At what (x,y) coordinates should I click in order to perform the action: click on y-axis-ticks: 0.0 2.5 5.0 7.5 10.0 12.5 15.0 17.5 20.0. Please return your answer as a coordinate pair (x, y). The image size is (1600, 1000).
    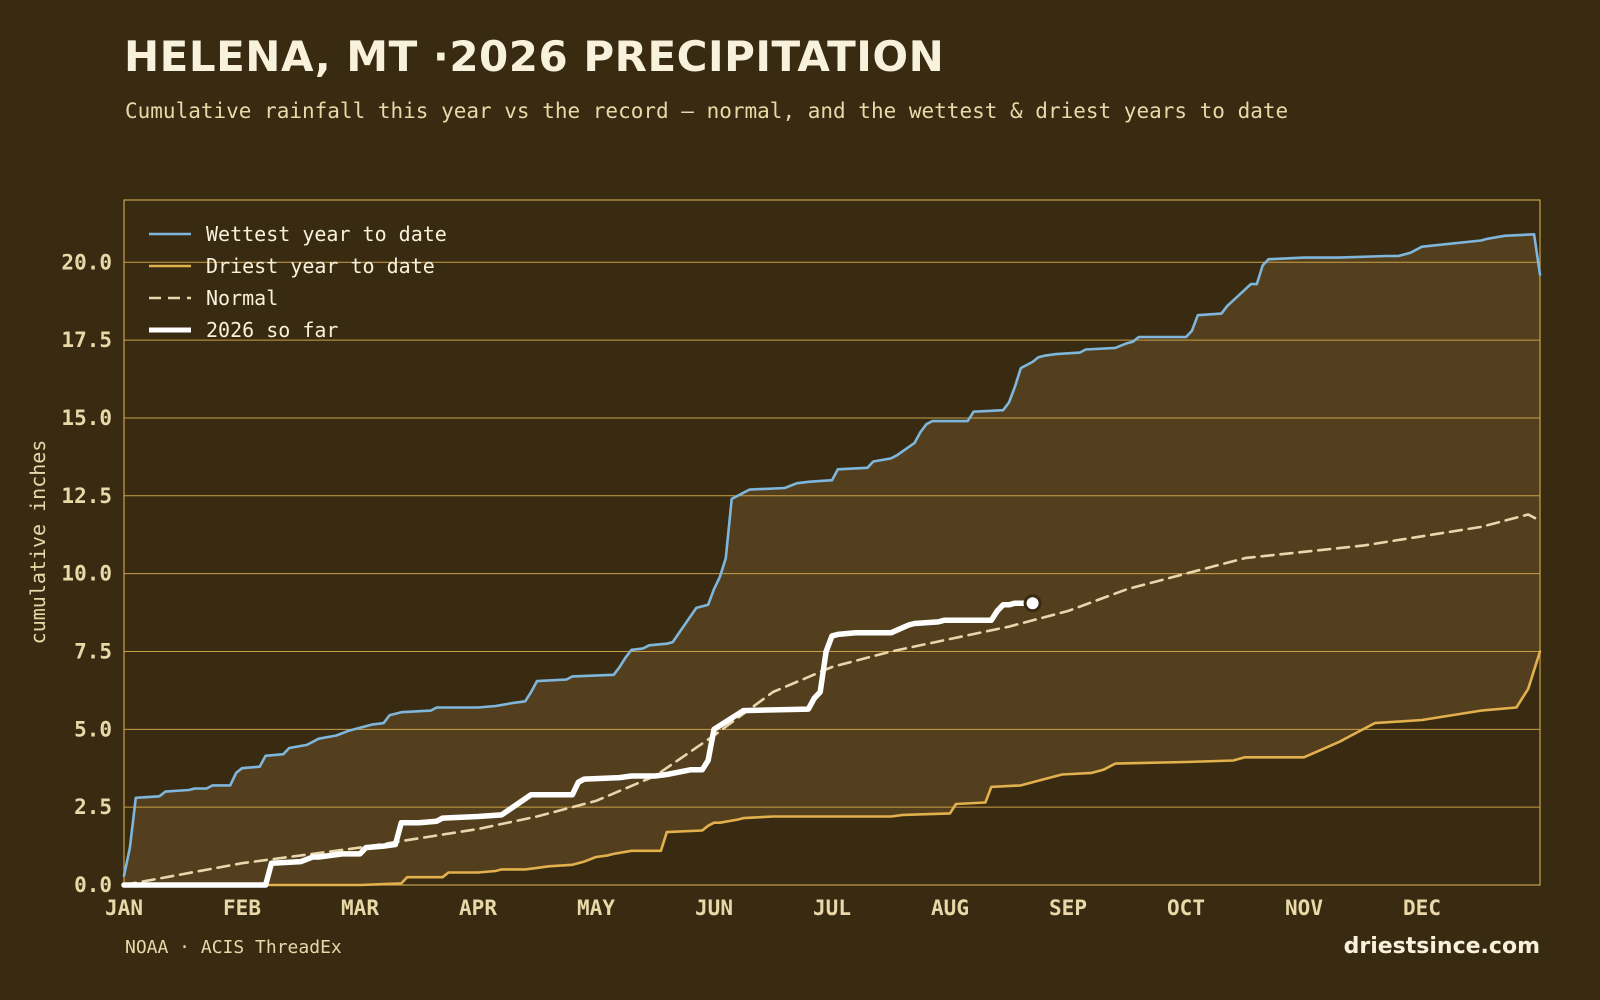
    Looking at the image, I should click on (86, 573).